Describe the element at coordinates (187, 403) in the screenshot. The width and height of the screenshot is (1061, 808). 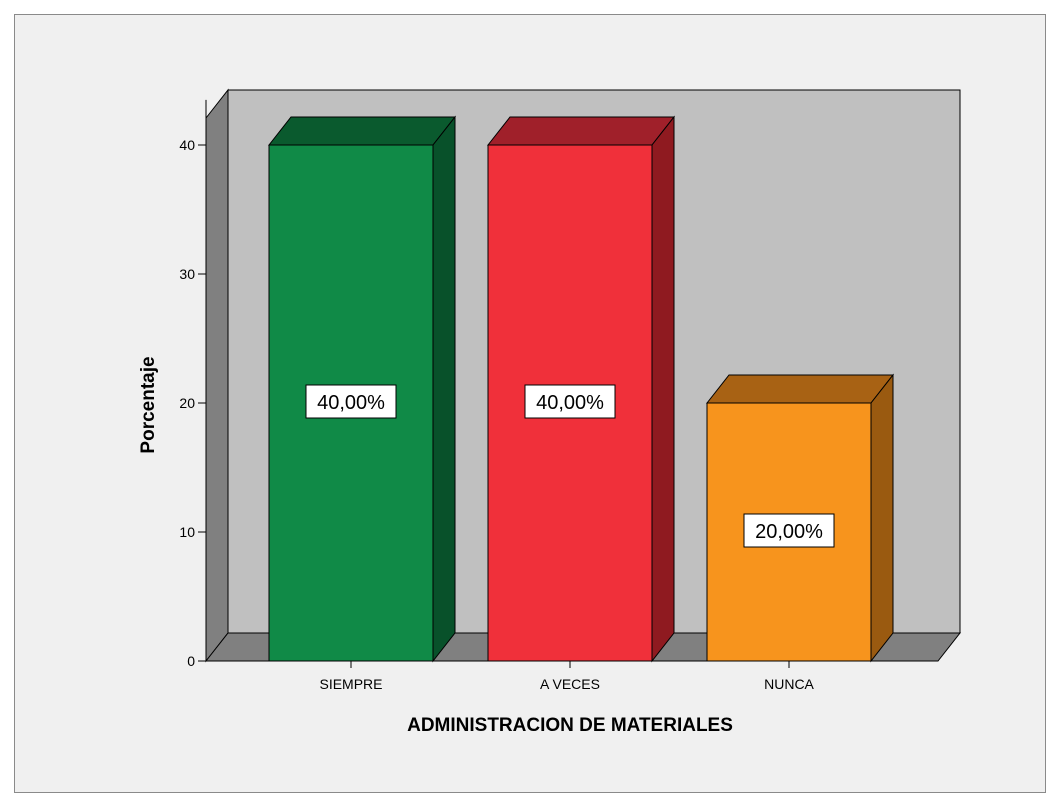
I see `y-tick-label: 20` at that location.